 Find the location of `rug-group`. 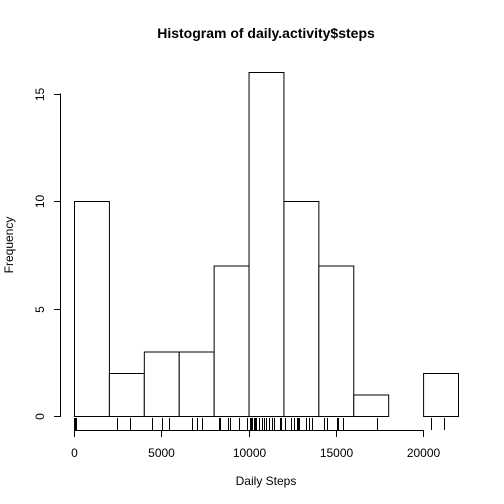

rug-group is located at coordinates (259, 424).